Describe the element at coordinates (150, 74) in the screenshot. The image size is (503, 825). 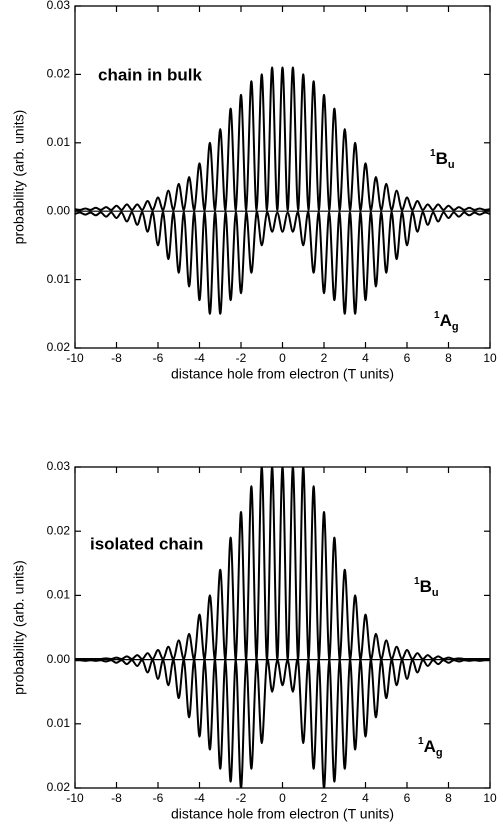
I see `panel-annotation: chain in bulk` at that location.